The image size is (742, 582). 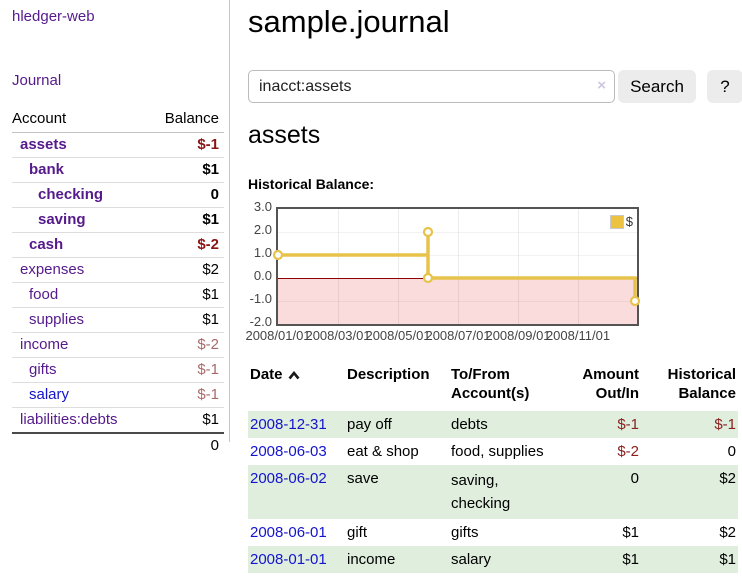 I want to click on clear-search-icon: ×, so click(x=601, y=85).